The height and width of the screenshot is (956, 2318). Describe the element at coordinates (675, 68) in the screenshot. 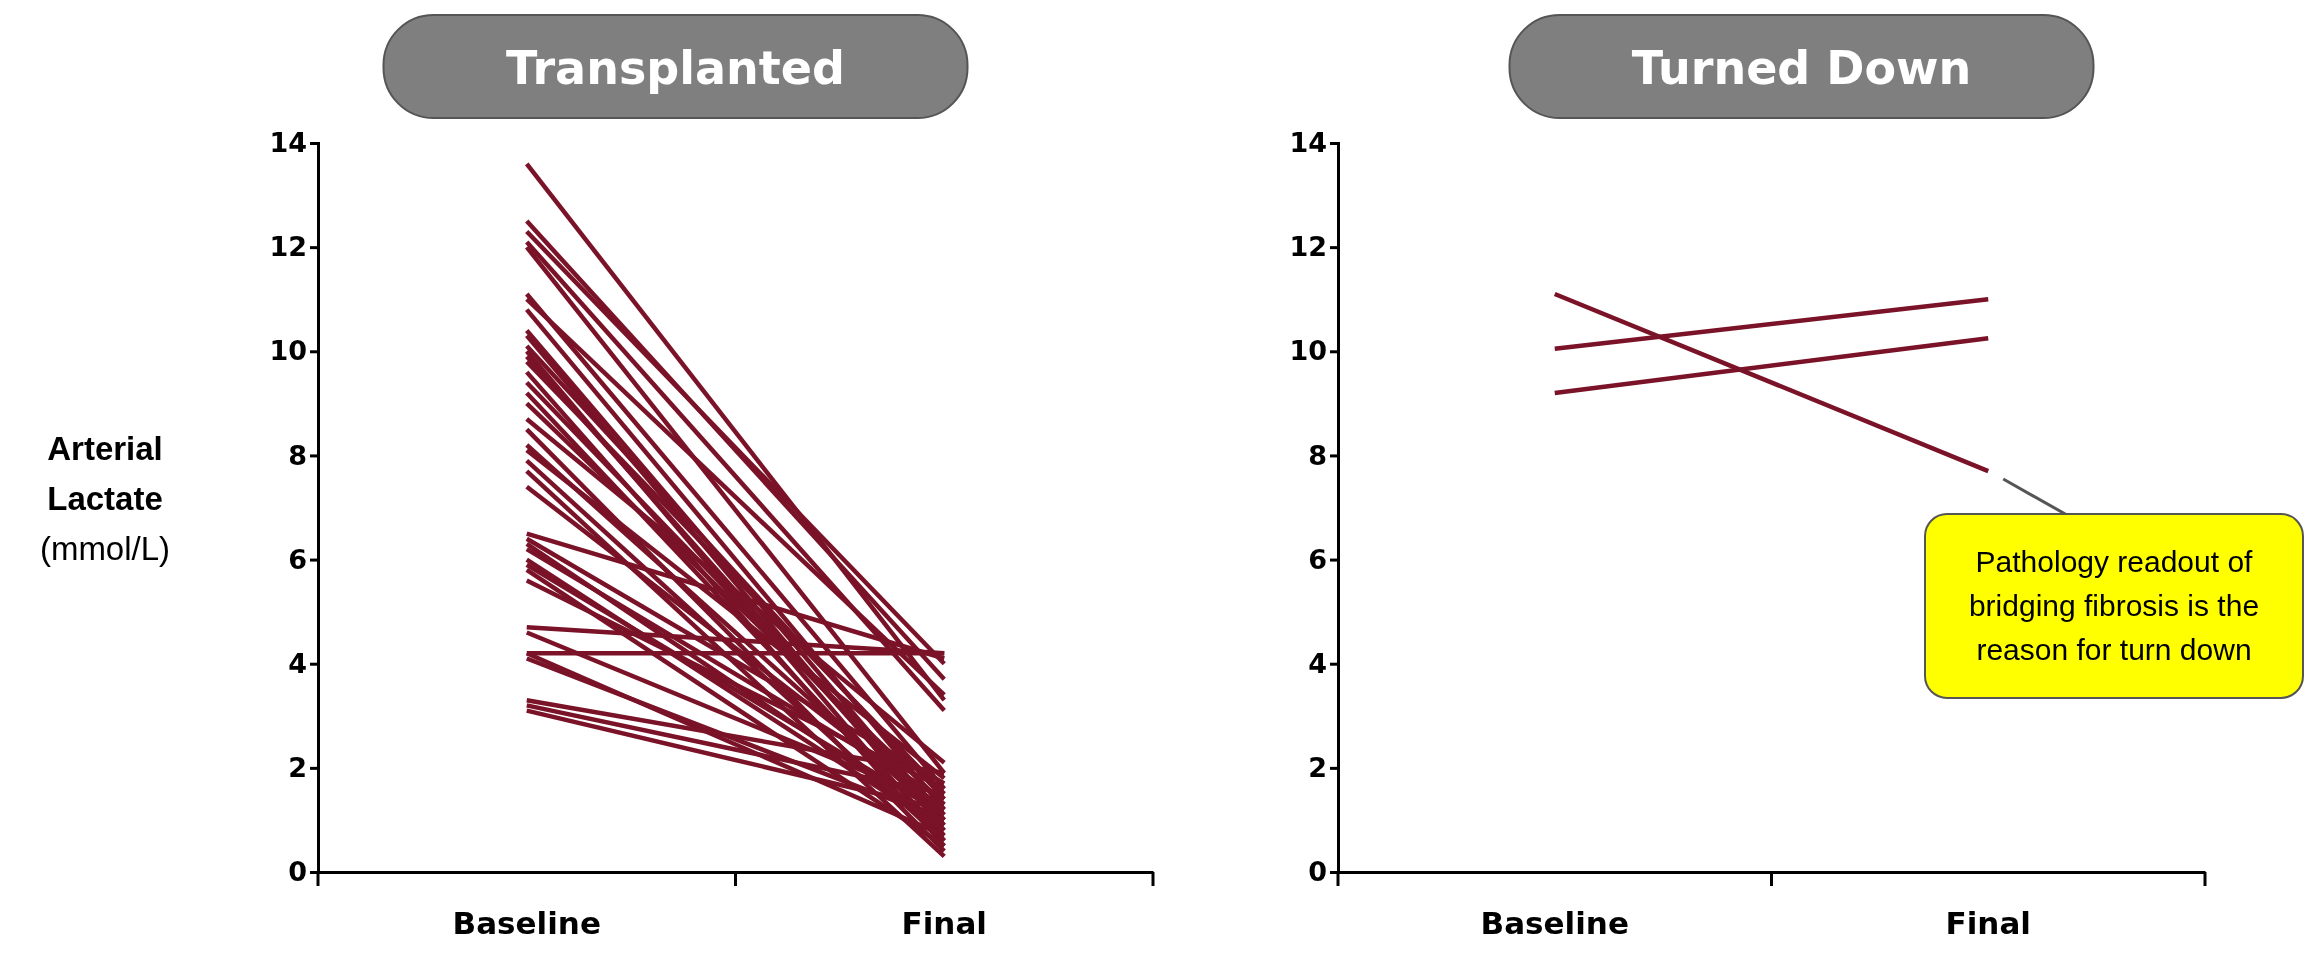

I see `chart-title: Transplanted` at that location.